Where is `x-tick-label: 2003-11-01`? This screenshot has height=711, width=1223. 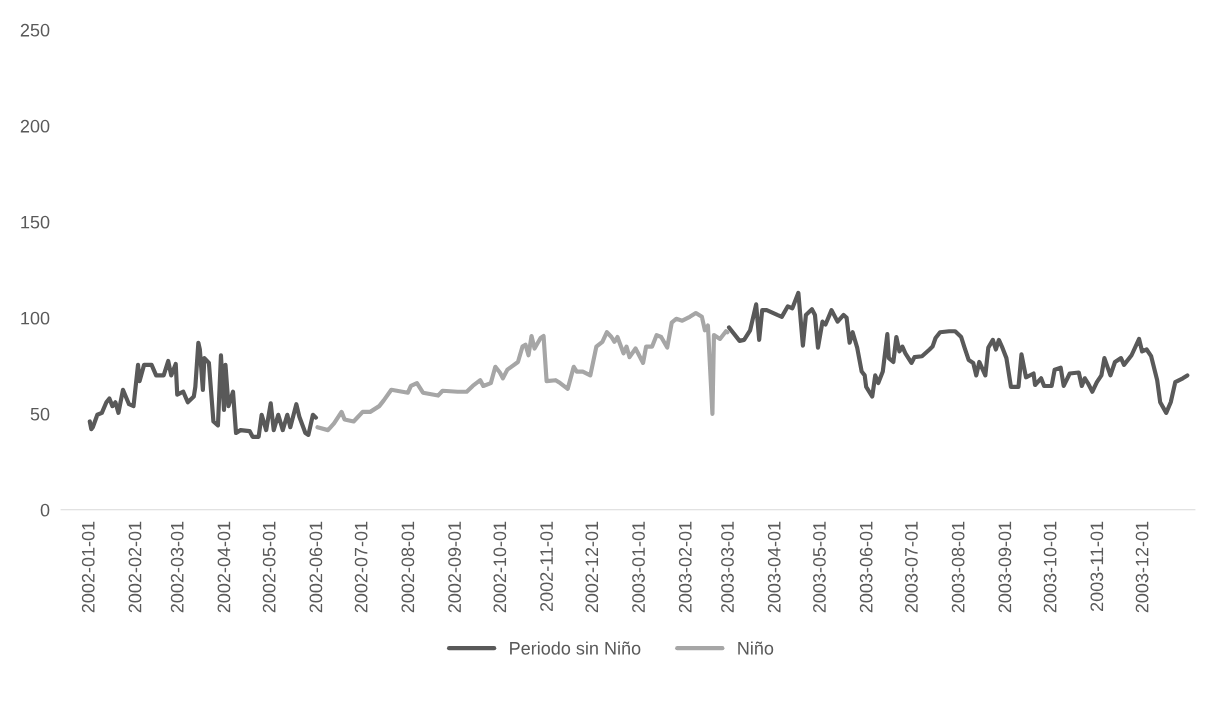 x-tick-label: 2003-11-01 is located at coordinates (1097, 566).